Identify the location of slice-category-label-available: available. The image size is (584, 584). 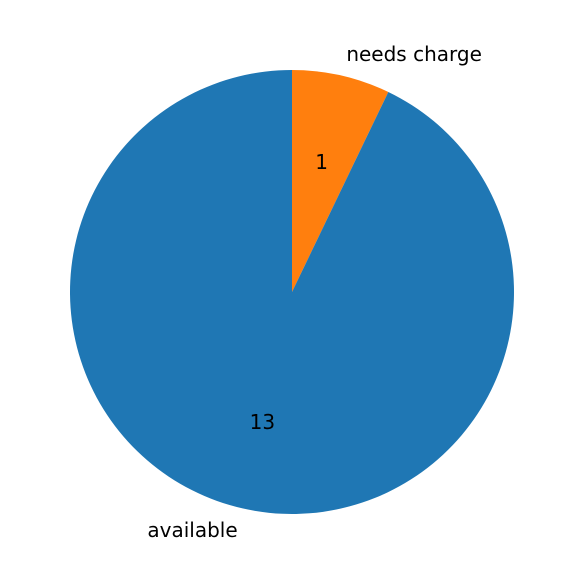
(192, 530).